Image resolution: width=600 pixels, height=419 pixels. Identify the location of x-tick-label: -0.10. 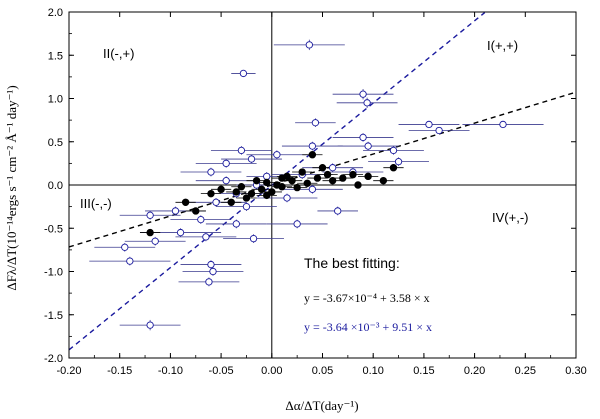
(170, 371).